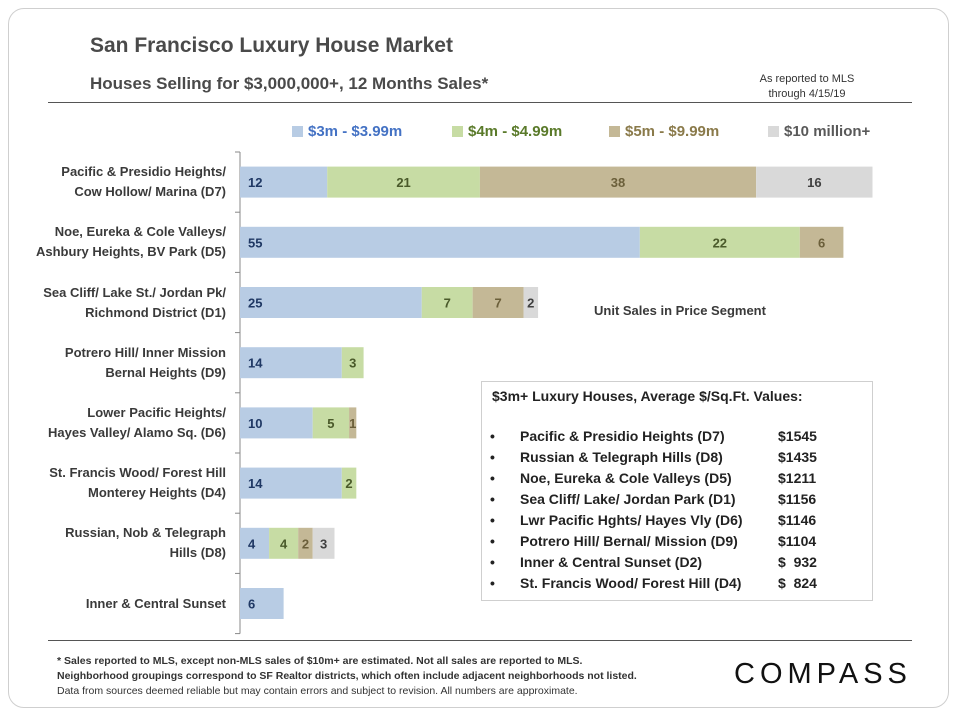 Image resolution: width=960 pixels, height=720 pixels. What do you see at coordinates (155, 603) in the screenshot?
I see `category-label-line: Inner & Central Sunset` at bounding box center [155, 603].